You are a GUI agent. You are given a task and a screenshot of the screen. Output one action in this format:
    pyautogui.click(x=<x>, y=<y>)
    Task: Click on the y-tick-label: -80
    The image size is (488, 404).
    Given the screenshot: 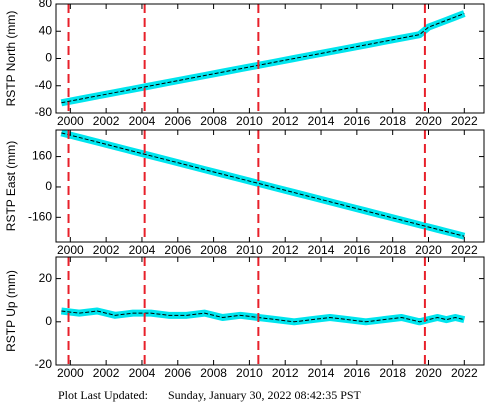 What is the action you would take?
    pyautogui.click(x=44, y=112)
    